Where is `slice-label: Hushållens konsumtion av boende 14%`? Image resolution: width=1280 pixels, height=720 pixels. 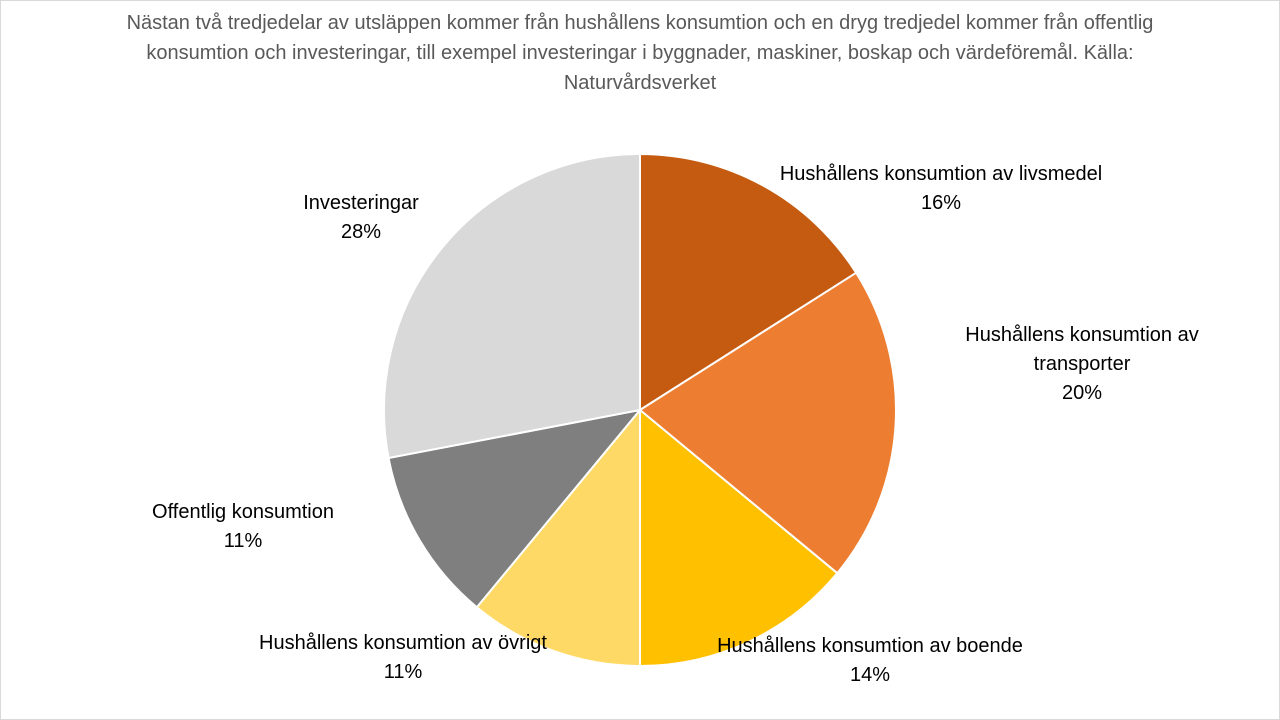
slice-label: Hushållens konsumtion av boende 14% is located at coordinates (870, 660).